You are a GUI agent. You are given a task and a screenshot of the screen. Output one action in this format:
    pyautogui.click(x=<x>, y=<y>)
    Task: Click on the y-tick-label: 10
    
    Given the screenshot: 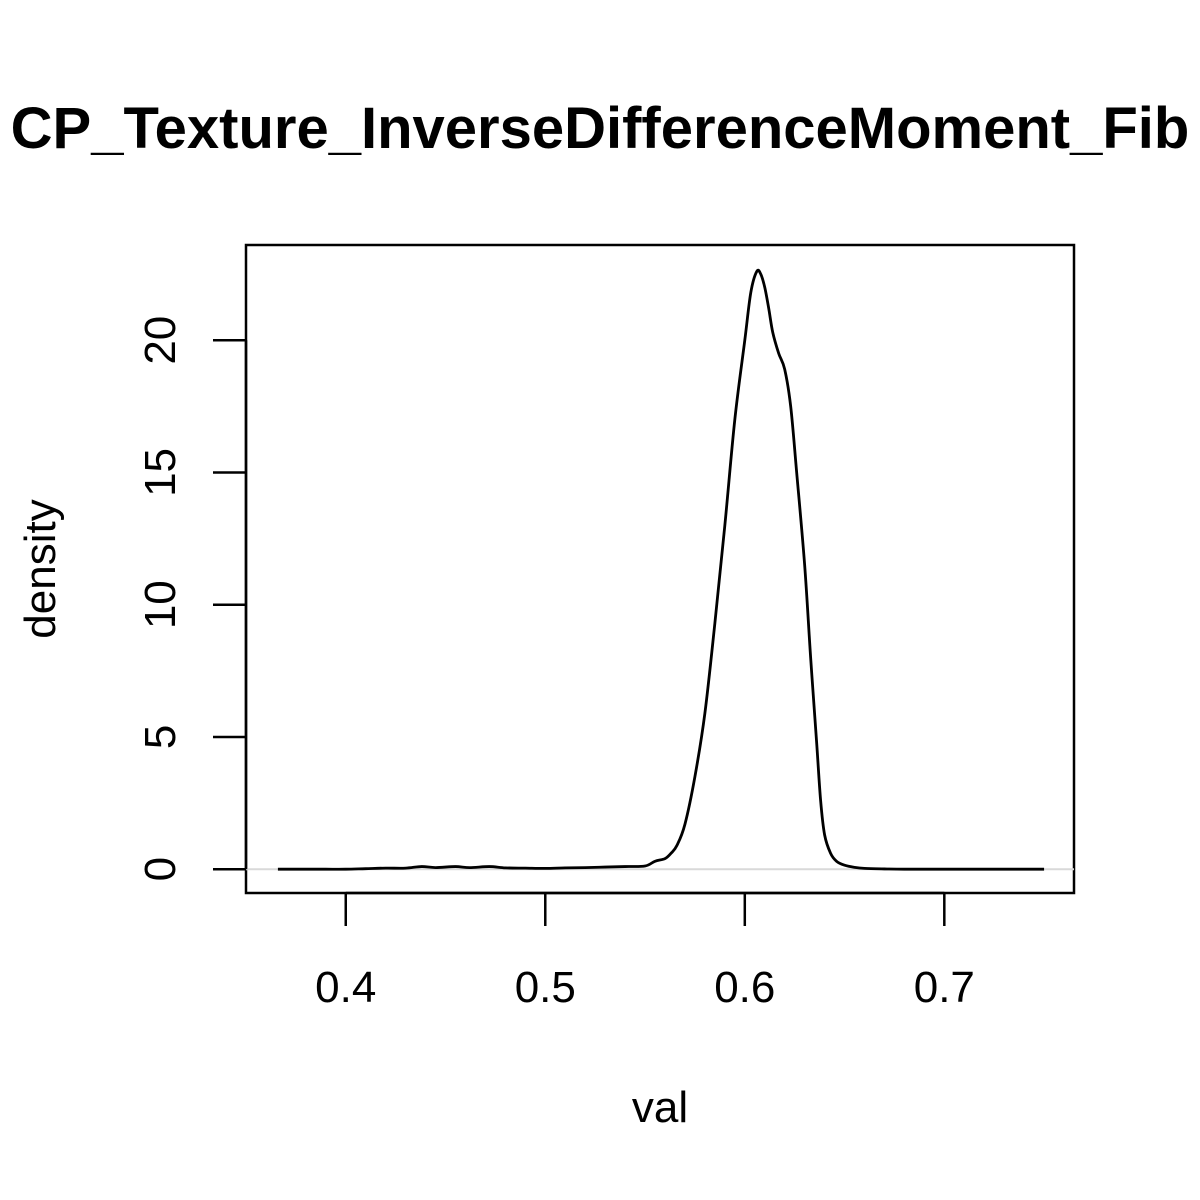 What is the action you would take?
    pyautogui.click(x=160, y=604)
    